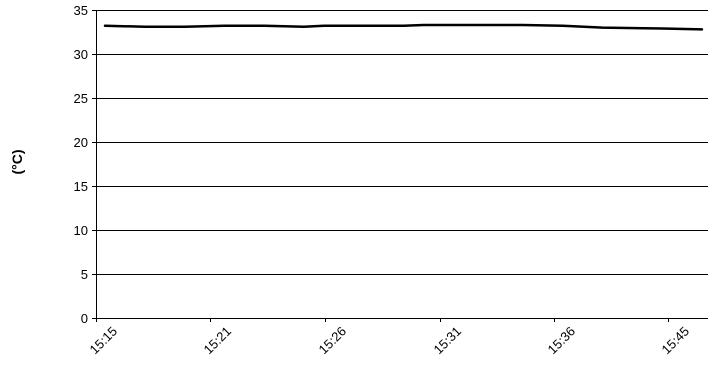 The height and width of the screenshot is (372, 712). Describe the element at coordinates (84, 274) in the screenshot. I see `y-tick-label: 5` at that location.